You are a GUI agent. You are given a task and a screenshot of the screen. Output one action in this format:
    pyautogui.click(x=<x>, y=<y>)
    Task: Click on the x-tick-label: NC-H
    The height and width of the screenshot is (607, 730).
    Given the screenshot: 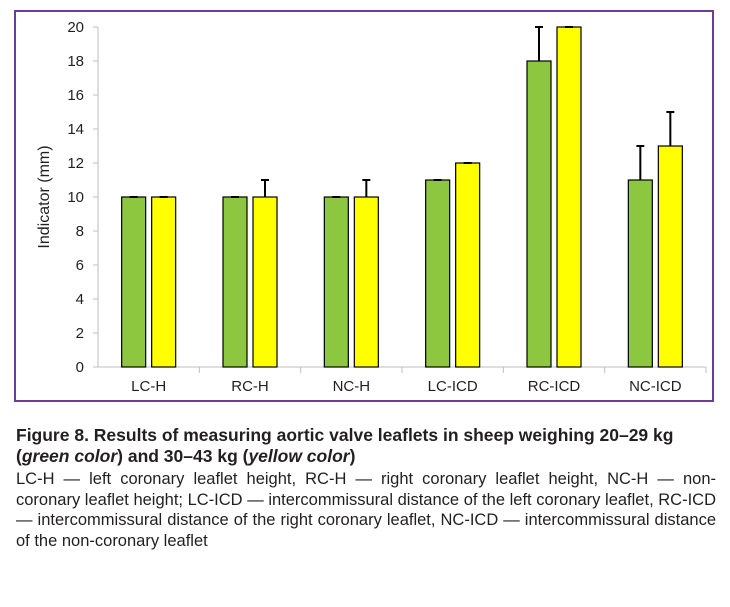 What is the action you would take?
    pyautogui.click(x=352, y=386)
    